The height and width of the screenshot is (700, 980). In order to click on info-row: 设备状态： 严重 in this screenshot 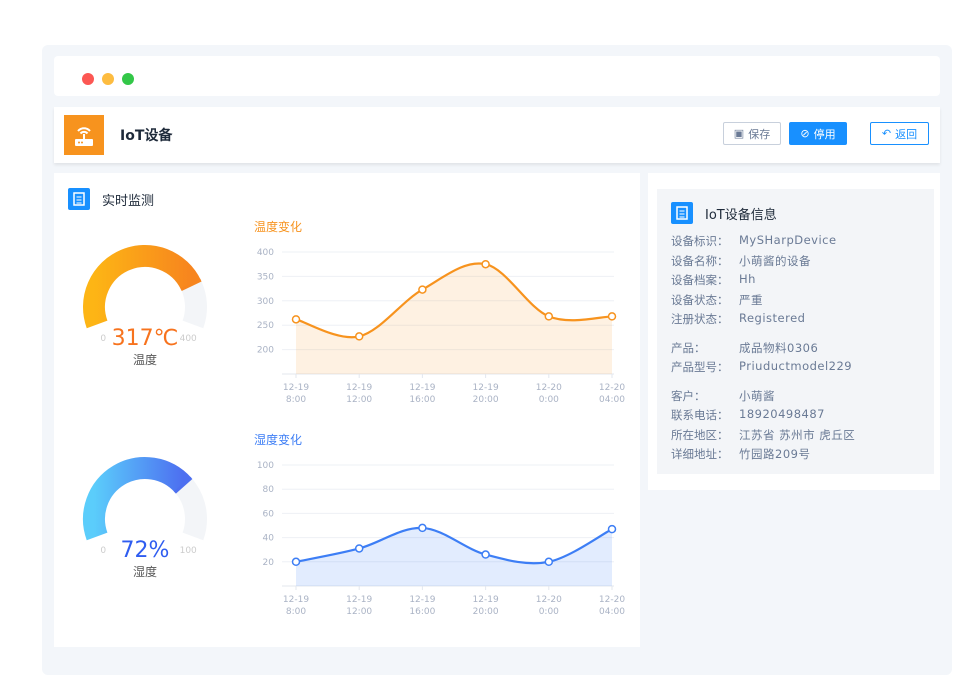, I will do `click(717, 300)`.